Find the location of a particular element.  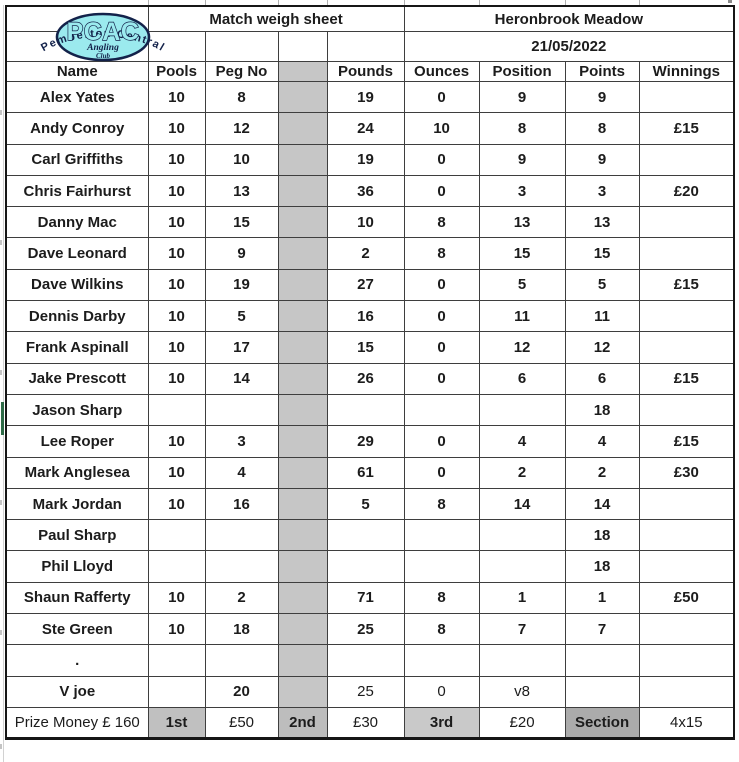

cell-points: 18 is located at coordinates (602, 566).